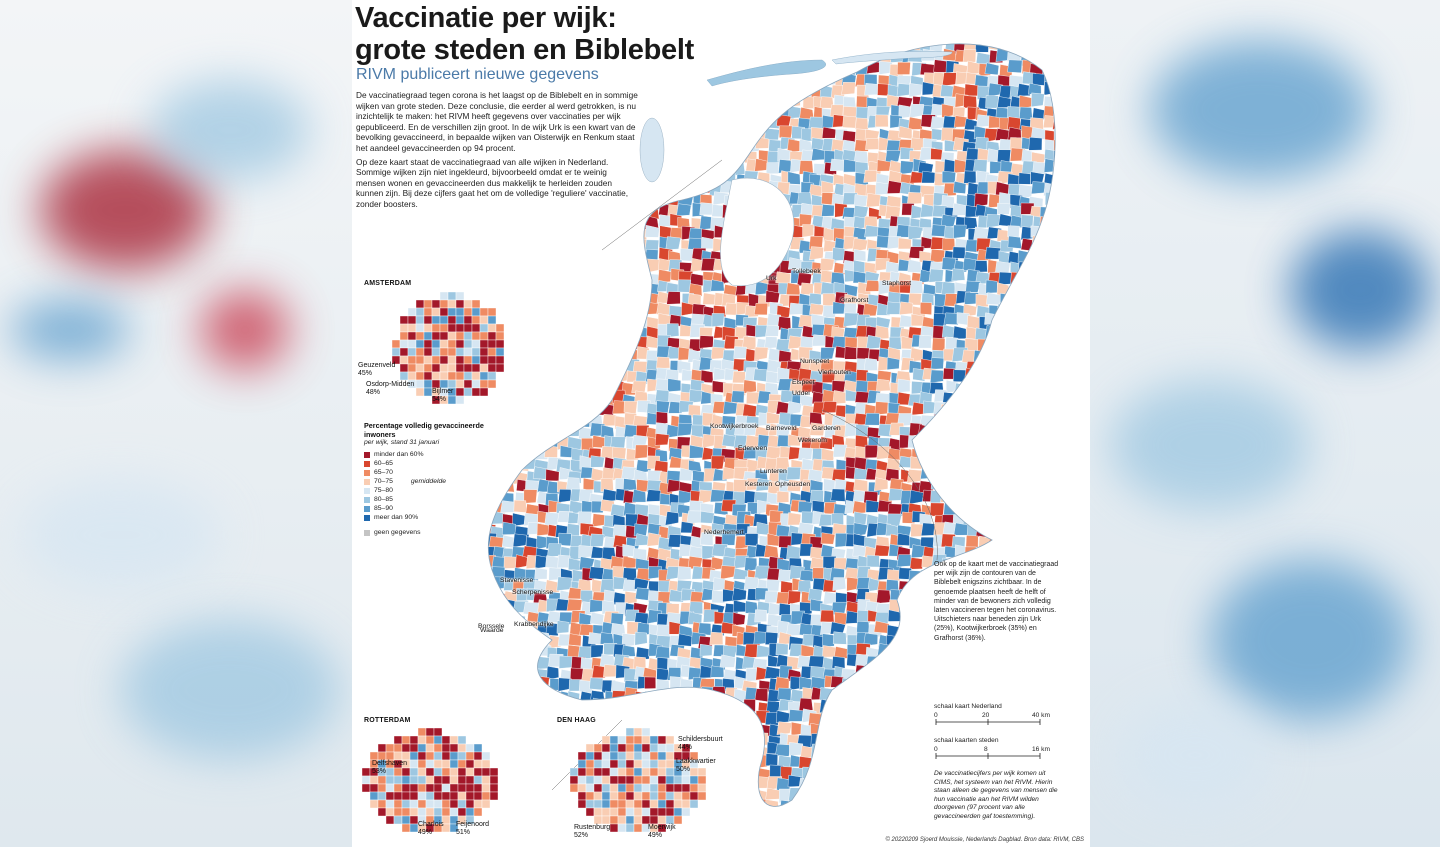 The height and width of the screenshot is (847, 1440). I want to click on legend-label: meer dan 90%, so click(396, 517).